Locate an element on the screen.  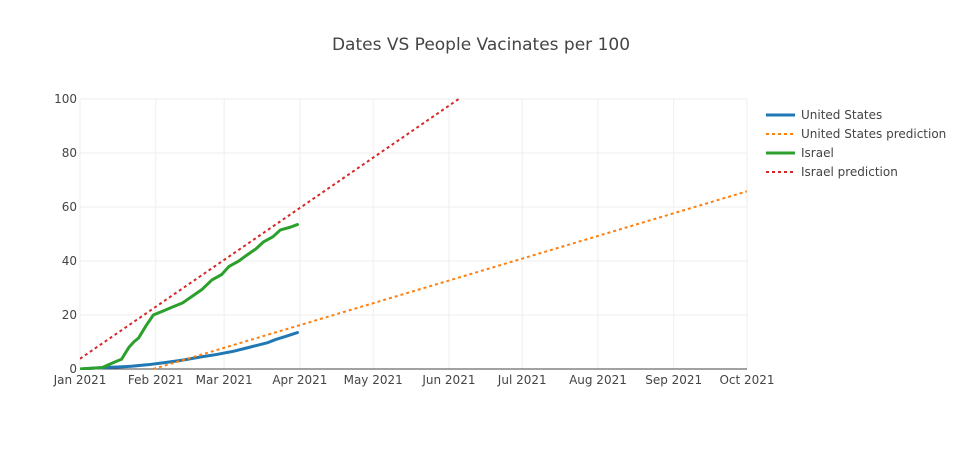
legend-item-united-states-prediction: United States prediction is located at coordinates (856, 134).